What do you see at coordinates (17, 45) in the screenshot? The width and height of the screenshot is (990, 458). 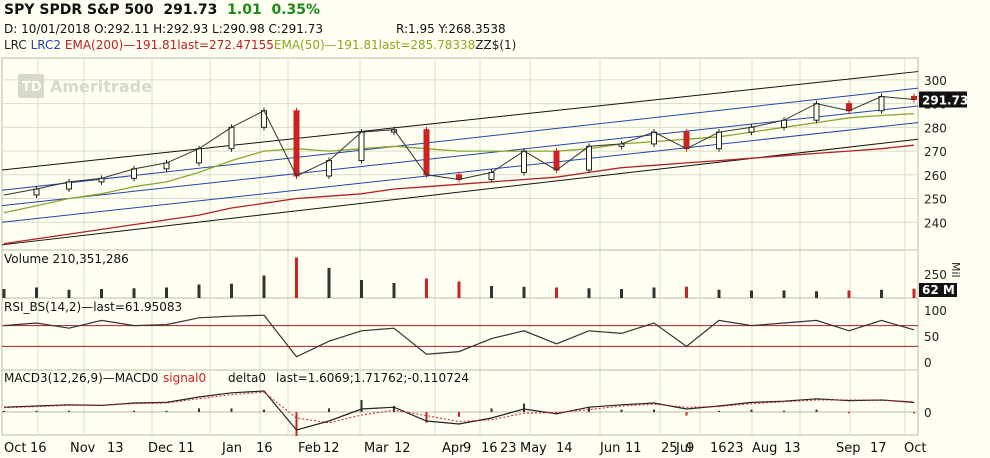 I see `study-legend-item: LRC` at bounding box center [17, 45].